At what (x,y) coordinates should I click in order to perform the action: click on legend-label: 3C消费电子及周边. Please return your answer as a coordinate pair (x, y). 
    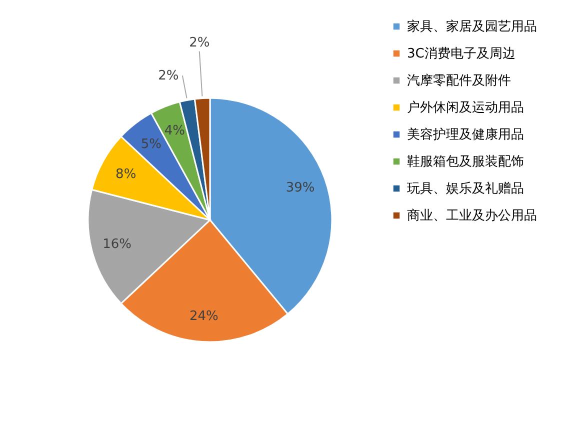
    Looking at the image, I should click on (461, 54).